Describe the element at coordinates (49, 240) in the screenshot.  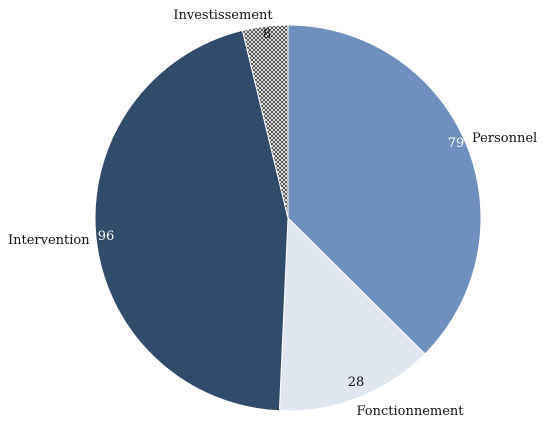
I see `category-label-intervention: Intervention` at that location.